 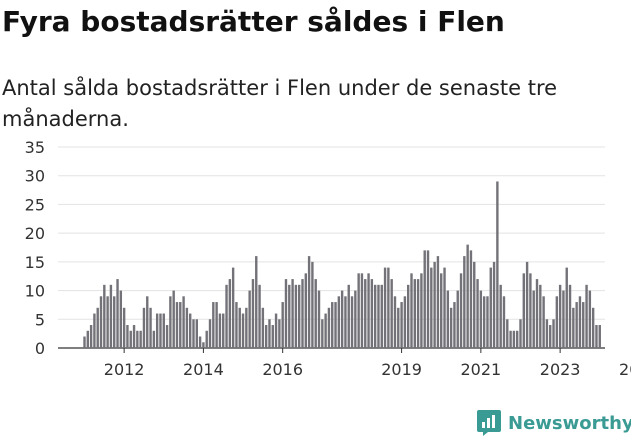 I want to click on x-tick-label: 2019, so click(x=401, y=369).